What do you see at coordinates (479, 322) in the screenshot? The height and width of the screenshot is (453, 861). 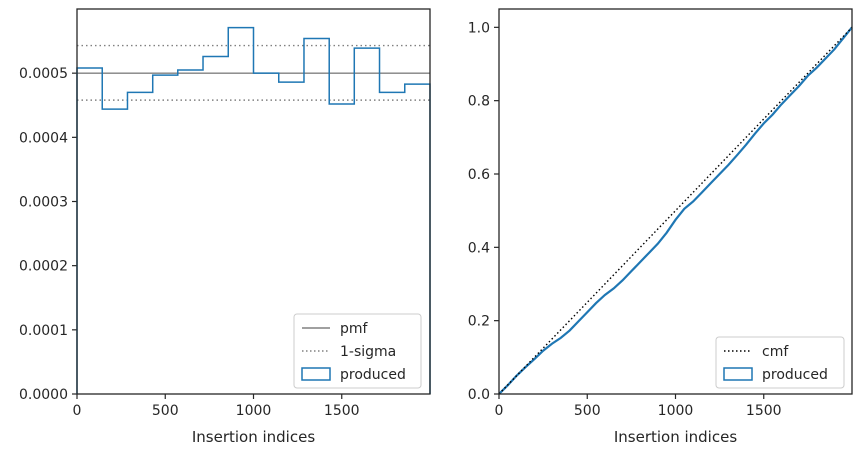 I see `y-tick-label: 0.2` at bounding box center [479, 322].